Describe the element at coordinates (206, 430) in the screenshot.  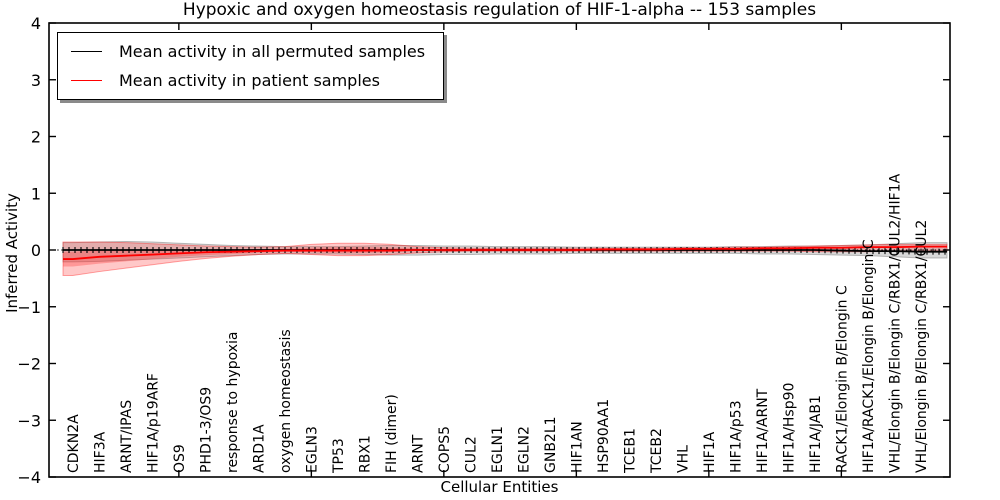
I see `category-label: PHD1-3/OS9` at that location.